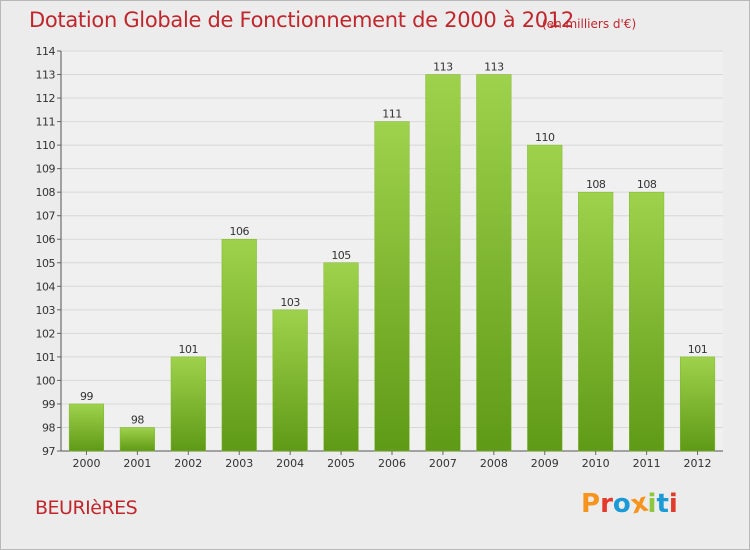  Describe the element at coordinates (46, 145) in the screenshot. I see `y-tick-label: 110` at that location.